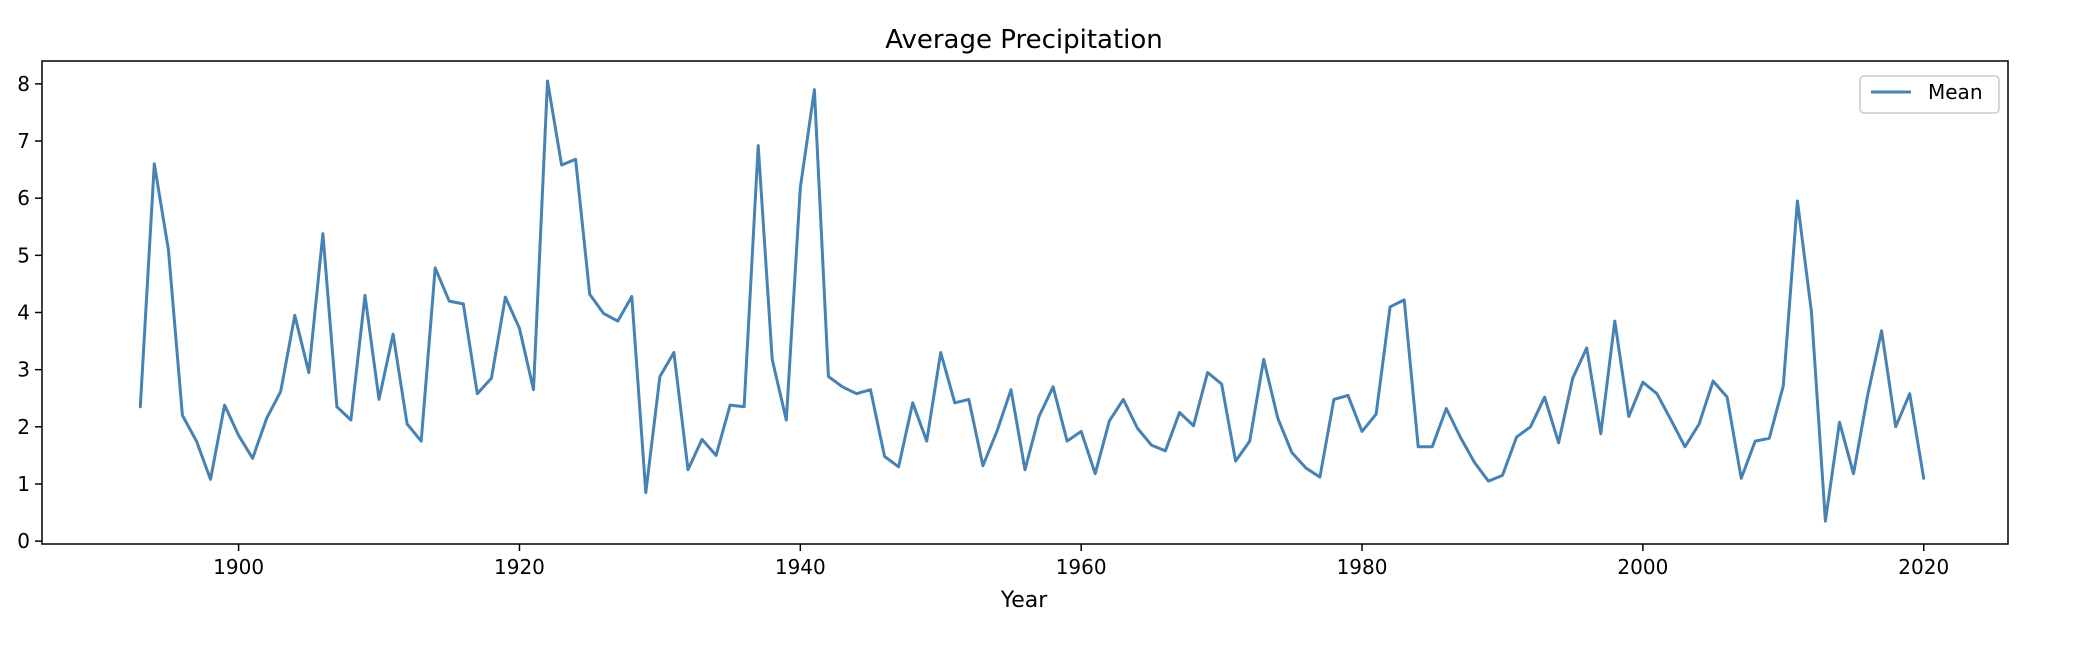  I want to click on x-tick-label: 2000, so click(1642, 567).